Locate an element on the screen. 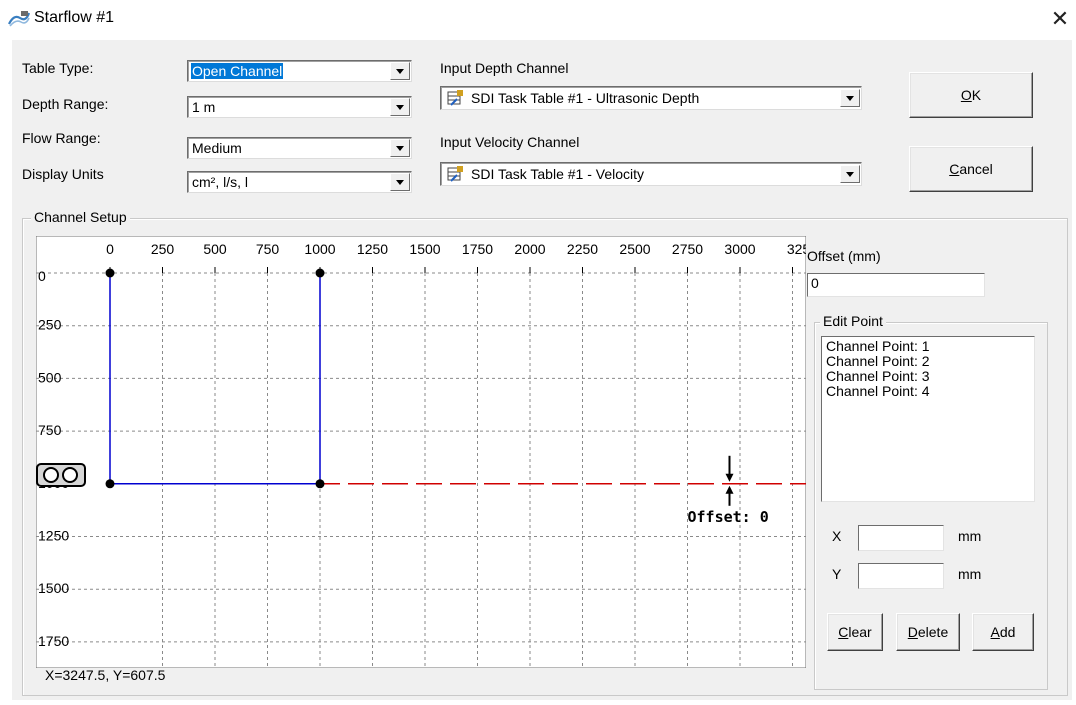 Image resolution: width=1076 pixels, height=705 pixels. channel-point-item: Channel Point: 3 is located at coordinates (878, 376).